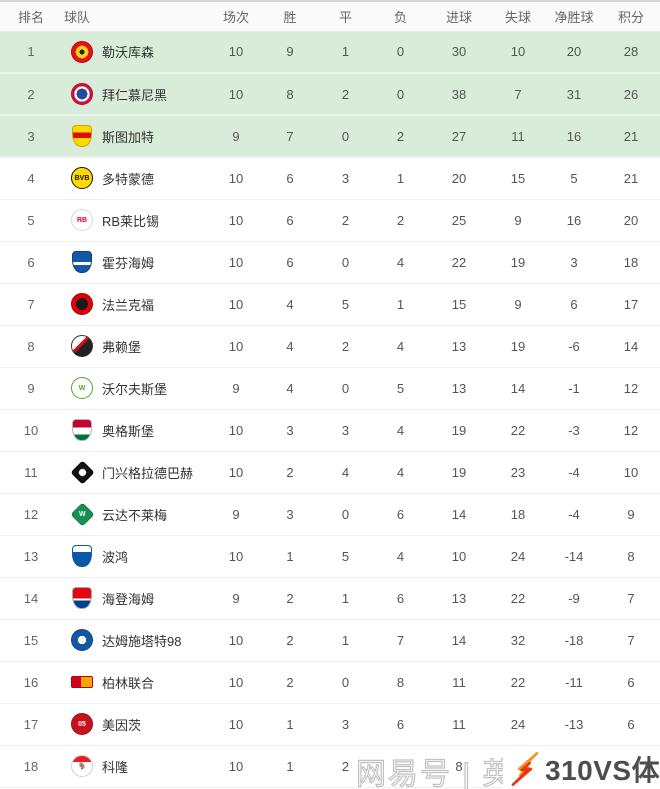 The width and height of the screenshot is (660, 789). What do you see at coordinates (31, 346) in the screenshot?
I see `rank-cell: 8` at bounding box center [31, 346].